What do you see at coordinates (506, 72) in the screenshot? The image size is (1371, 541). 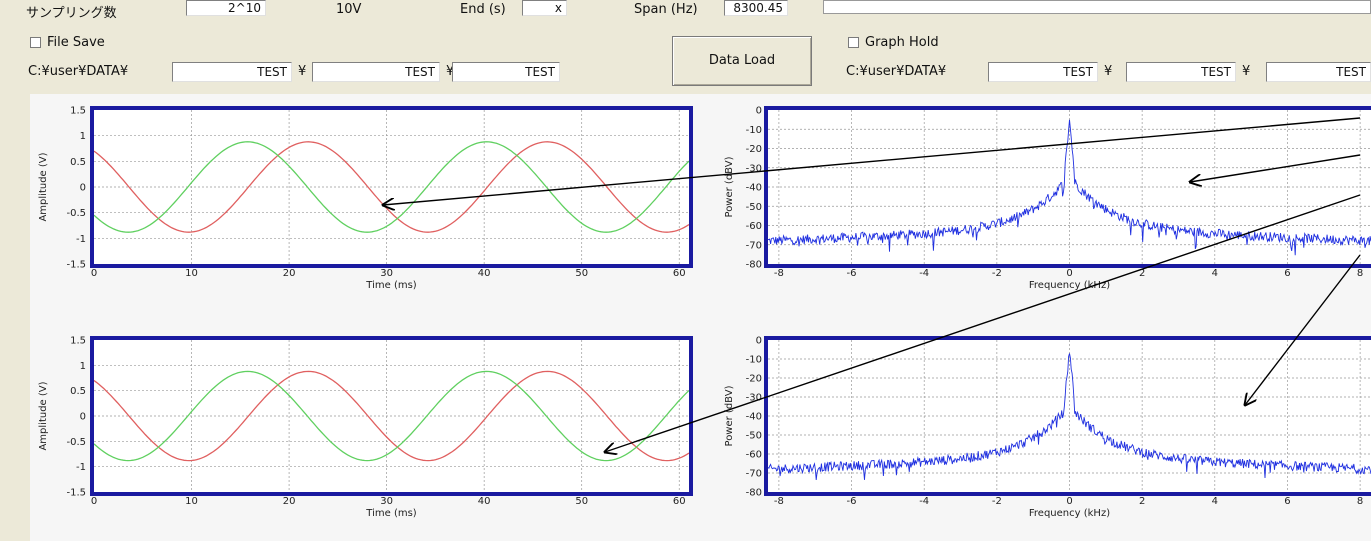 I see `file-save-field-3: TEST` at bounding box center [506, 72].